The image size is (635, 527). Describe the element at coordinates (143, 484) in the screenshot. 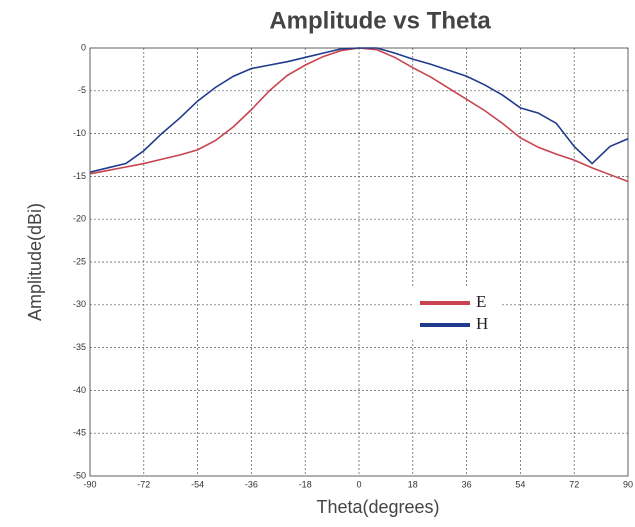

I see `x-tick-label: -72` at that location.